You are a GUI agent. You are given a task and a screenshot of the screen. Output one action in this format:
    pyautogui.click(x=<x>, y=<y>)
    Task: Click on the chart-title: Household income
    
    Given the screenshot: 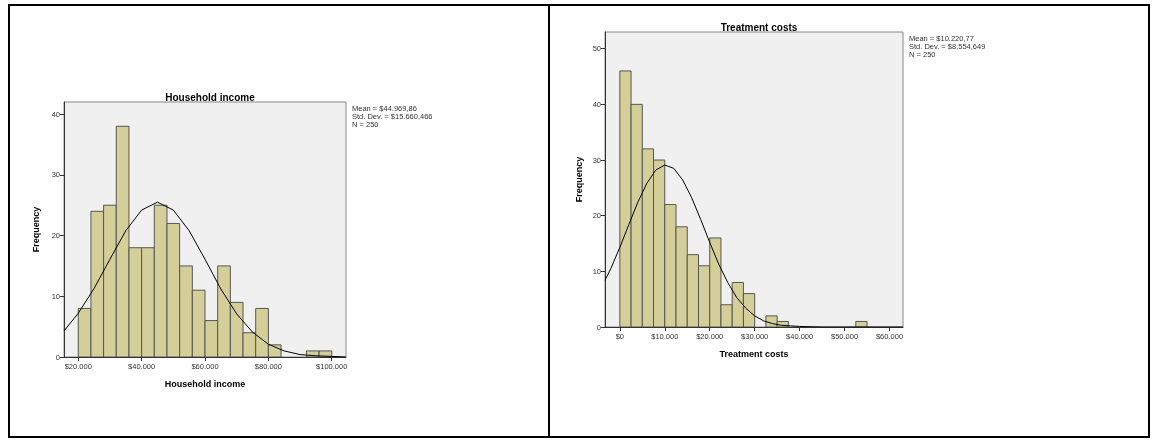 What is the action you would take?
    pyautogui.click(x=210, y=97)
    